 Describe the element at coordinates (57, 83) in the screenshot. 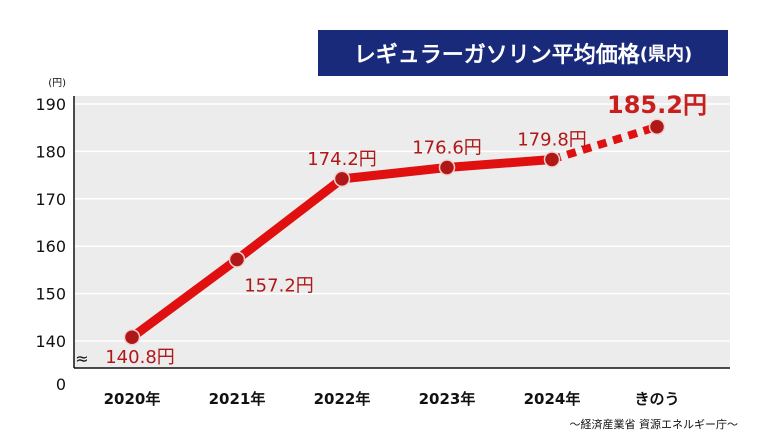

I see `y-axis-unit: (円)` at that location.